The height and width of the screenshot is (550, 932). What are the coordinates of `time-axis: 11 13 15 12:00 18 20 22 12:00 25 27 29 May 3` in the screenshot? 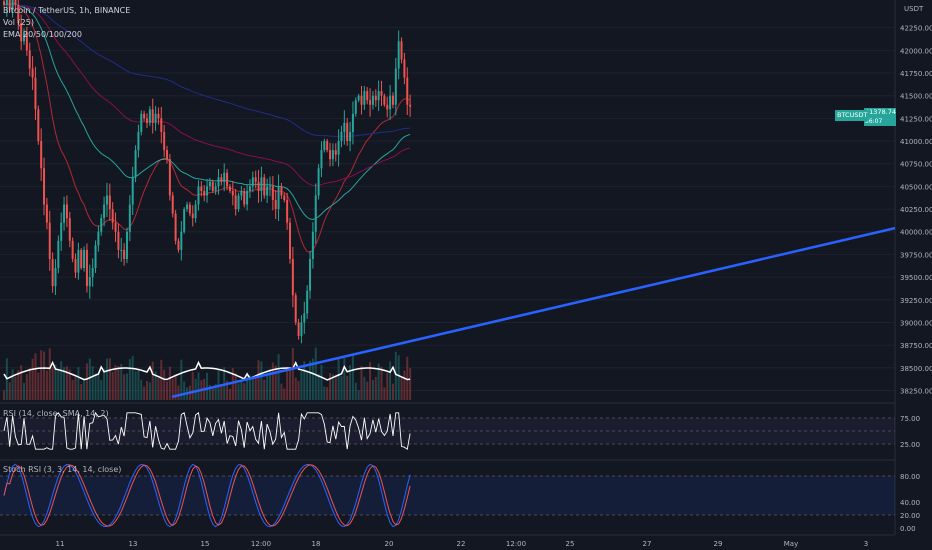 It's located at (447, 541).